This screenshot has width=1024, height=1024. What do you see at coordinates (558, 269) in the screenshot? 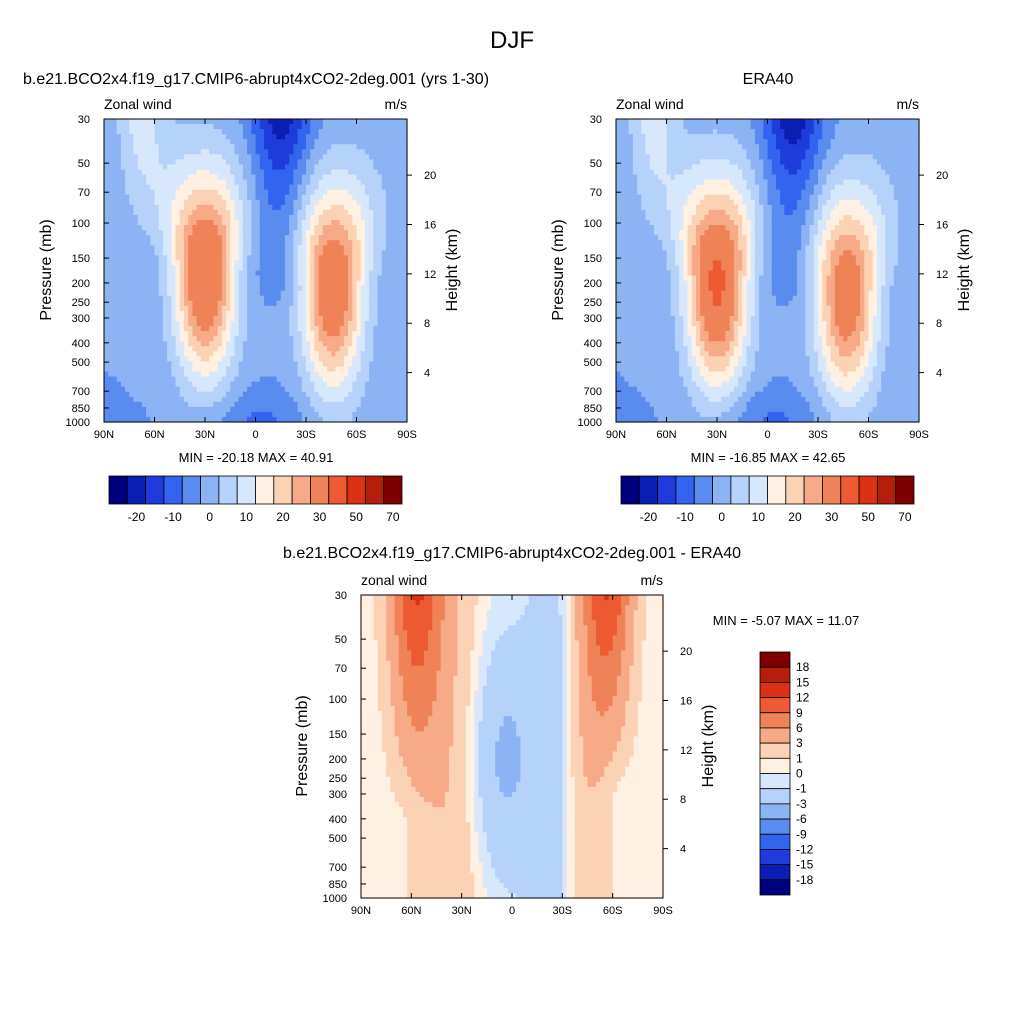
I see `panel-era40-ylabel: Pressure (mb)` at bounding box center [558, 269].